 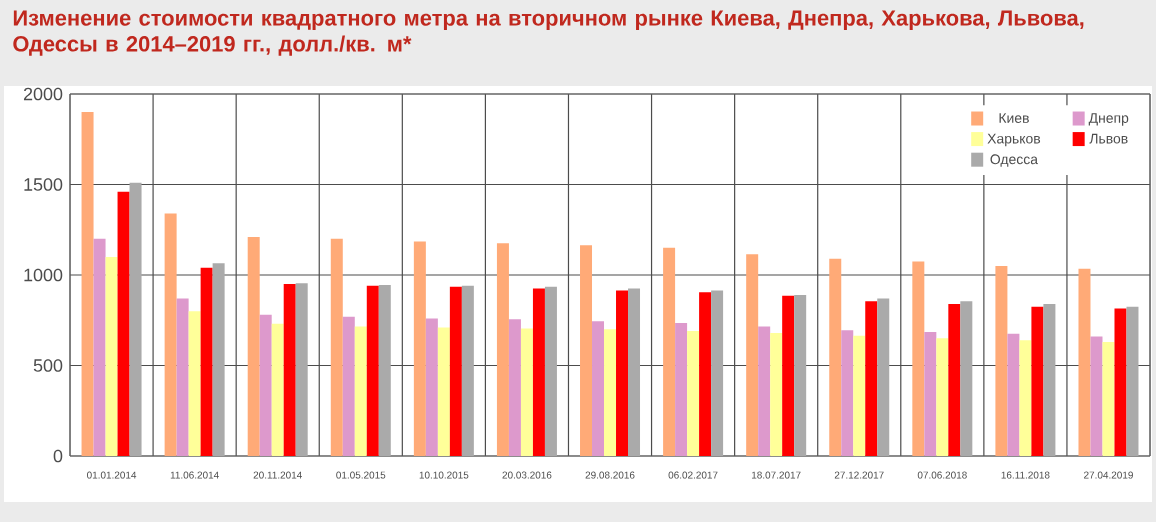 I want to click on y-tick-label: 1000, so click(x=43, y=275).